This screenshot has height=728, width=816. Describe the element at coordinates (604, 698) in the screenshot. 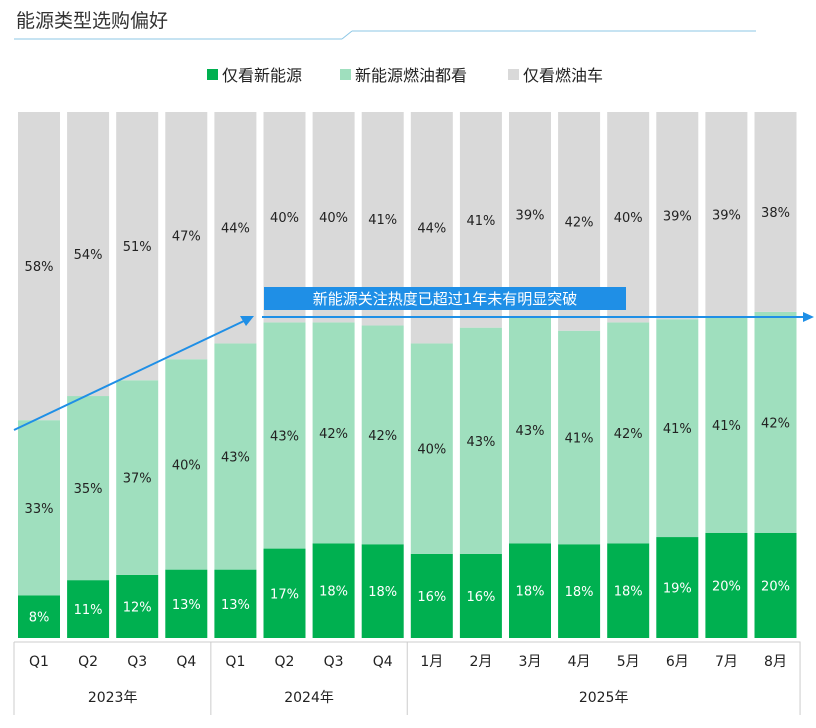

I see `group-label: 2025年` at that location.